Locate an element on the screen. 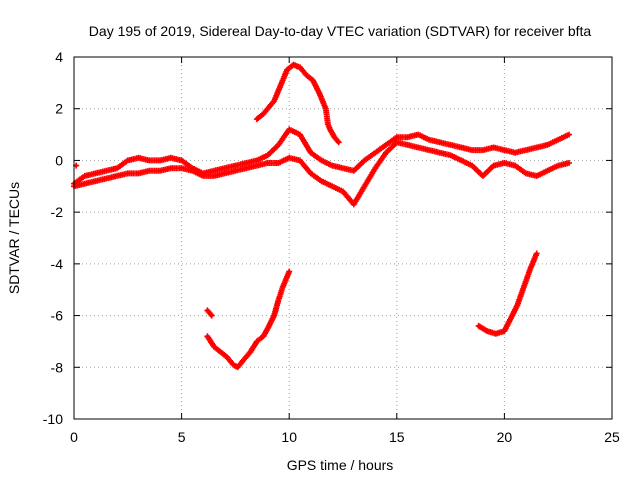 This screenshot has height=480, width=640. x-tick-label: 25 is located at coordinates (612, 437).